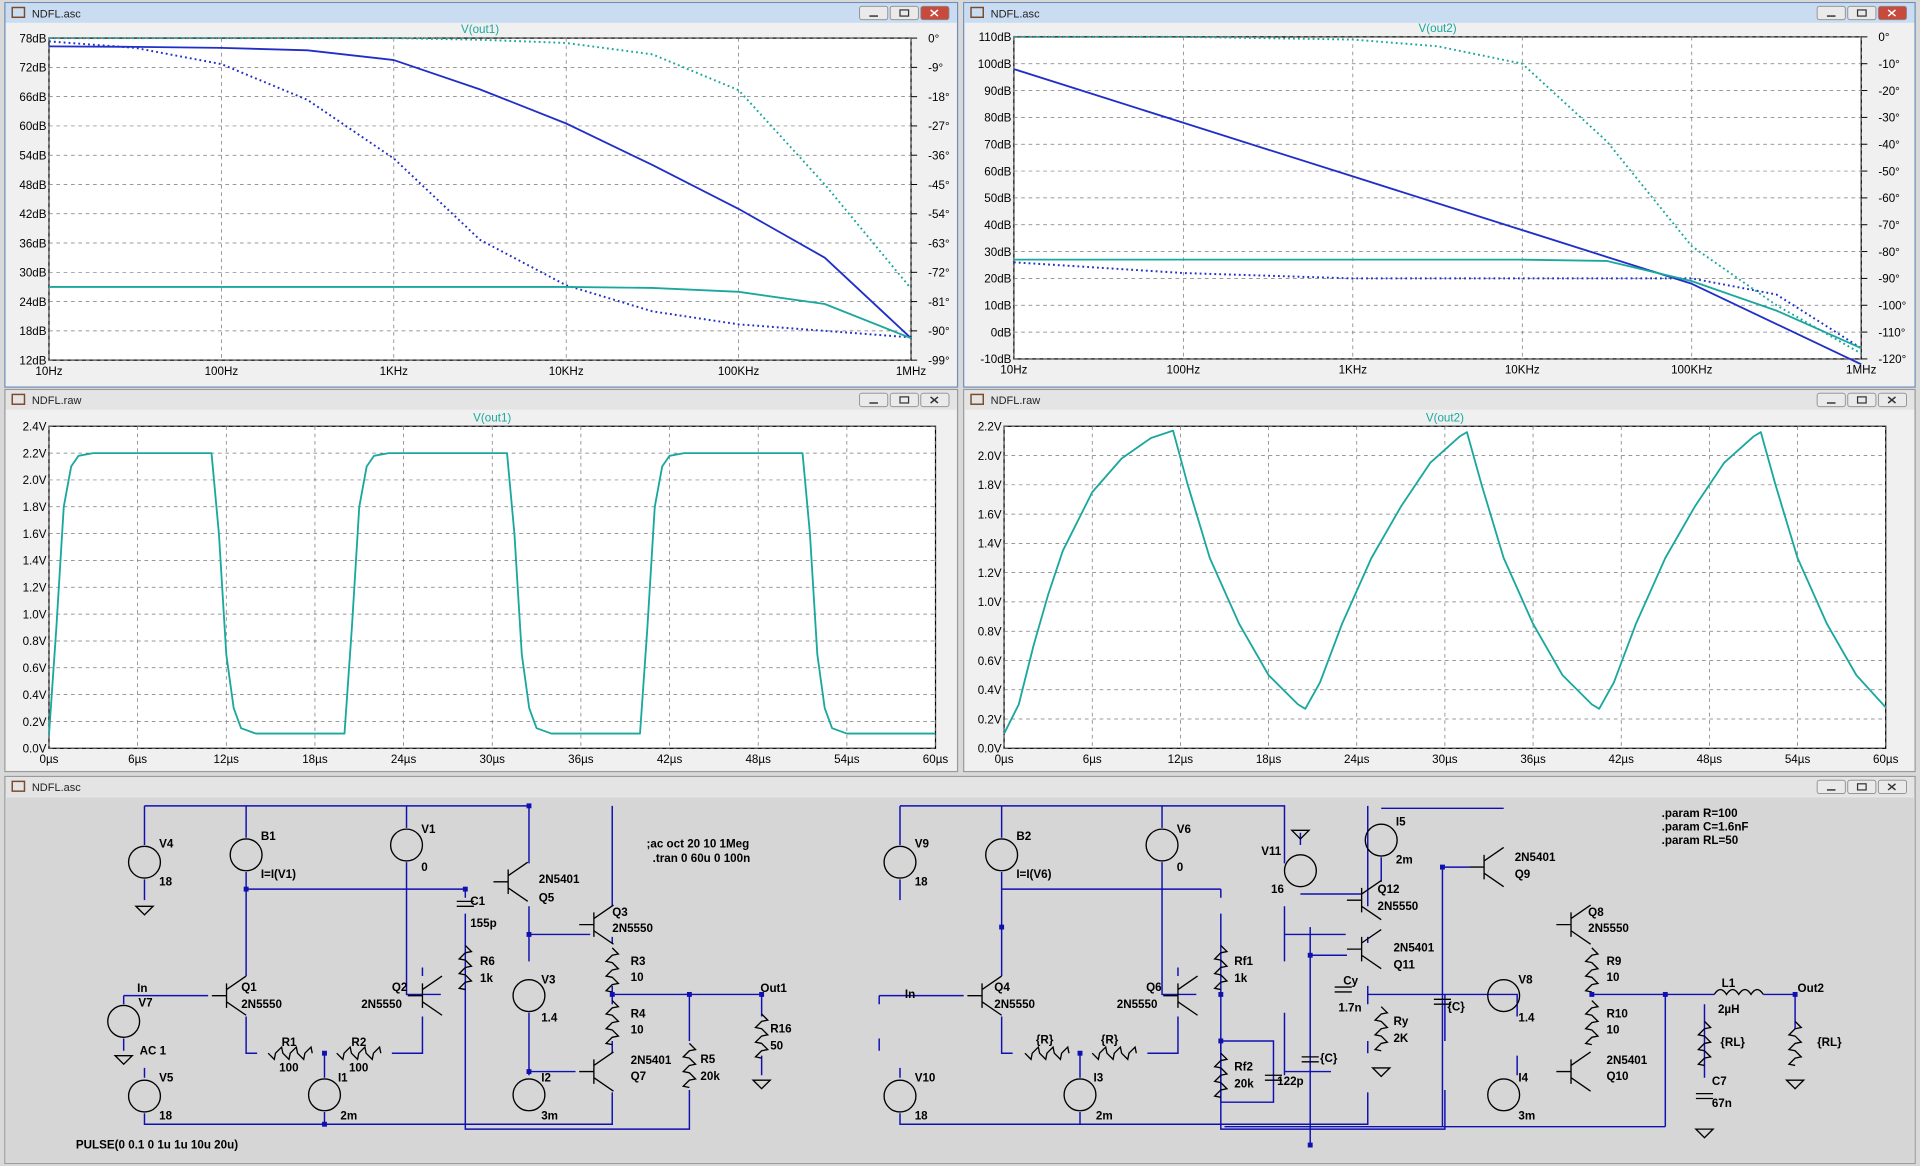 The width and height of the screenshot is (1920, 1166). I want to click on schematic-label: 20k, so click(710, 1076).